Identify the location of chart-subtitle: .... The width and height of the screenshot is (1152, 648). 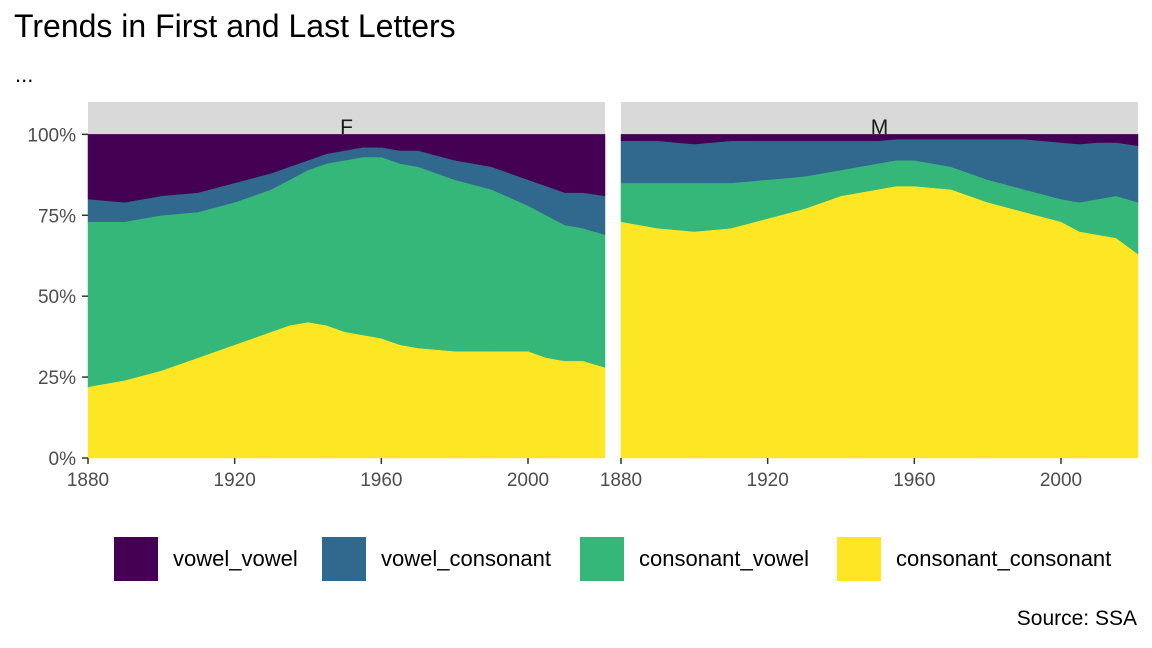
(24, 74).